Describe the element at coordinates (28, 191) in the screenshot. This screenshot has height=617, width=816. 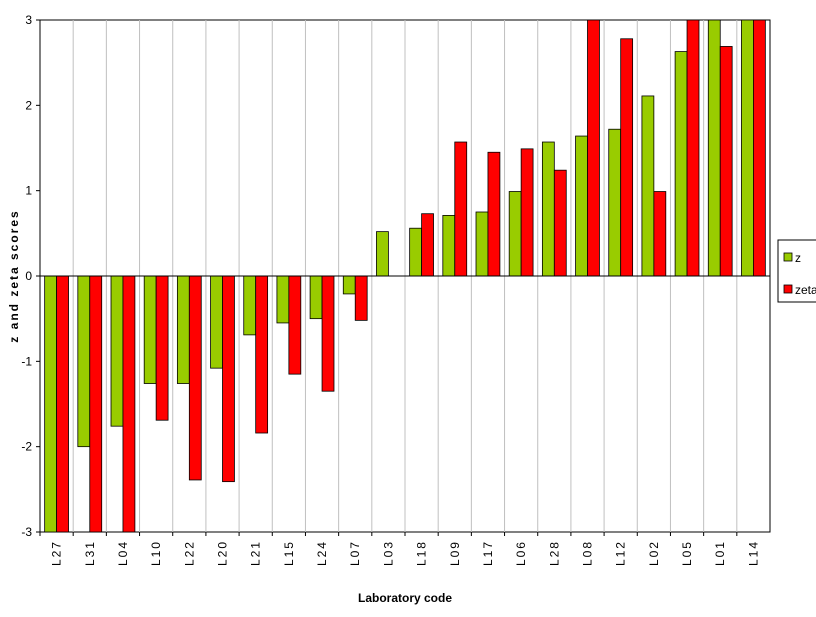
I see `y-tick-label: 1` at that location.